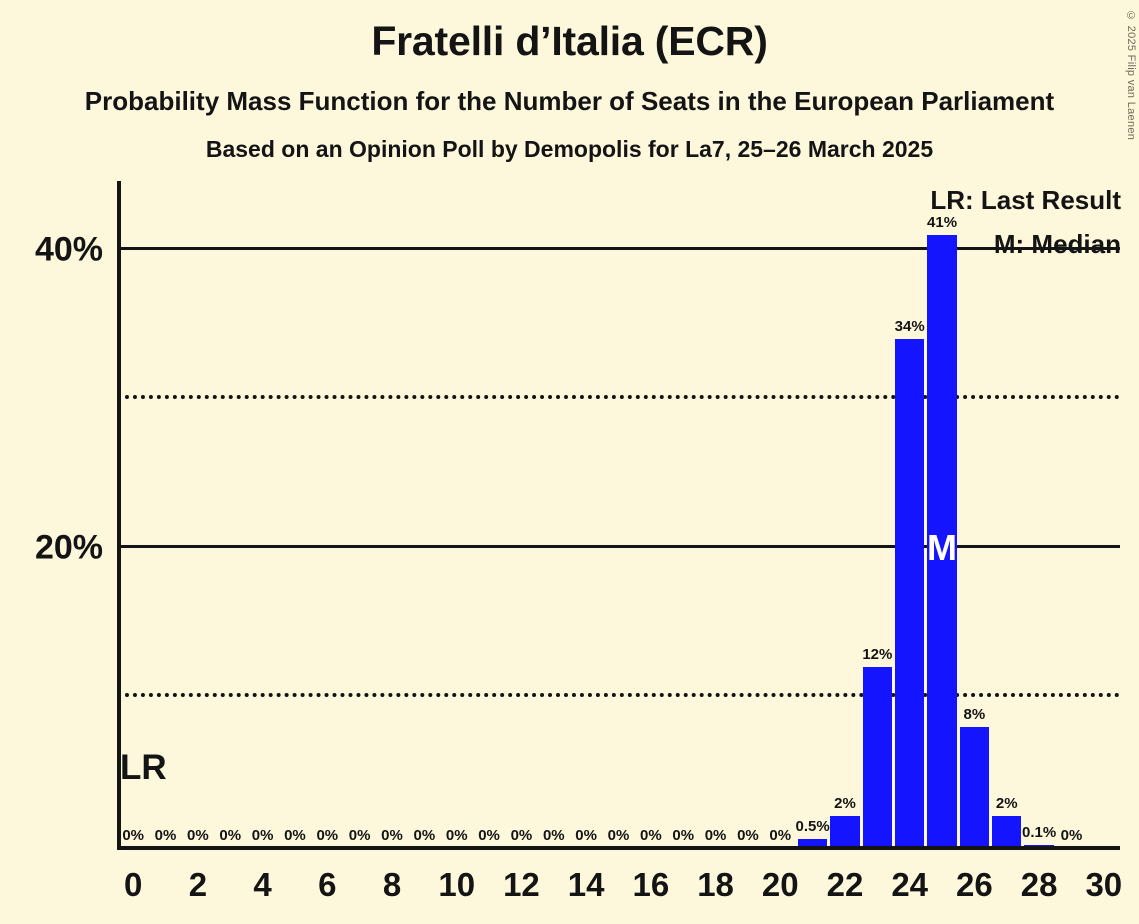  Describe the element at coordinates (456, 835) in the screenshot. I see `bar-value-label-seat-10: 0%` at that location.